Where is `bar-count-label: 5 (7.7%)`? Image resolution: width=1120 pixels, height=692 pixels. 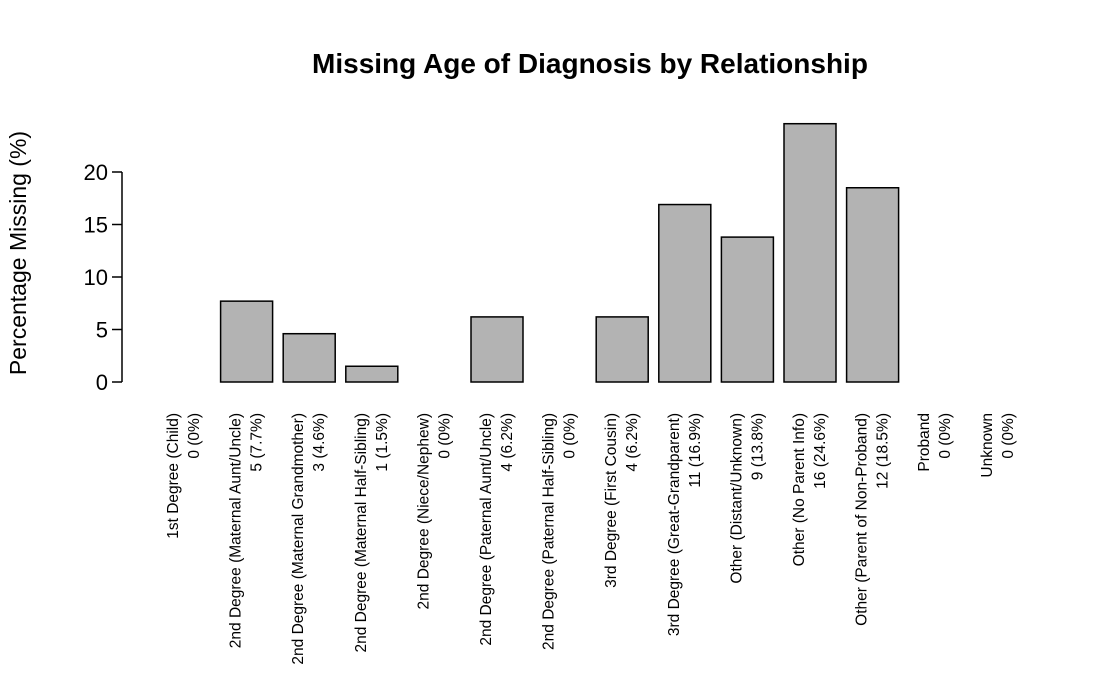
bar-count-label: 5 (7.7%) is located at coordinates (257, 442).